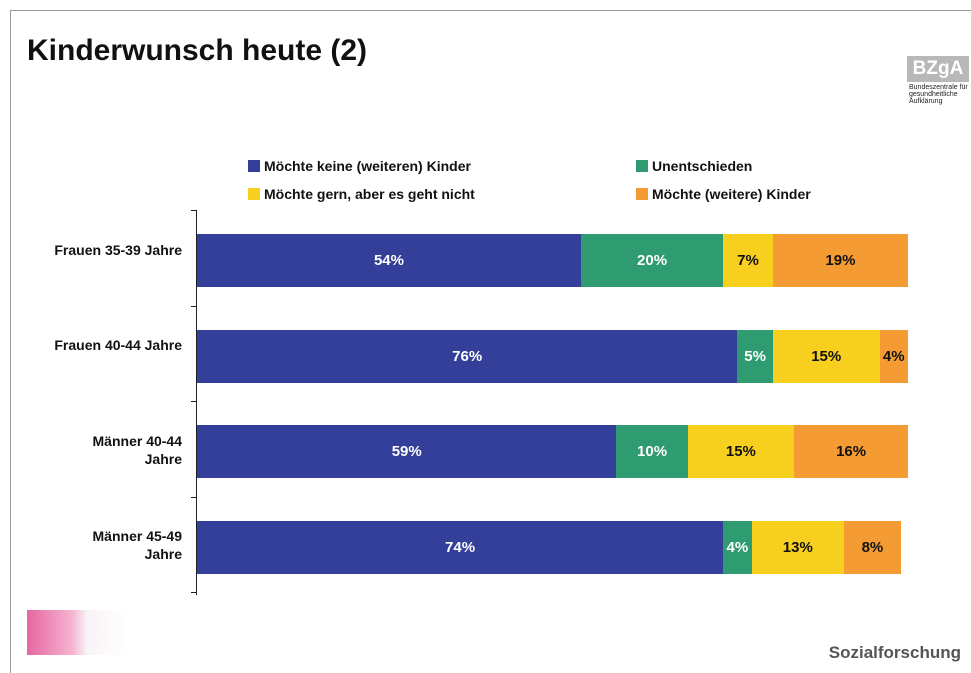 The width and height of the screenshot is (971, 673). I want to click on value-label: 74%, so click(460, 547).